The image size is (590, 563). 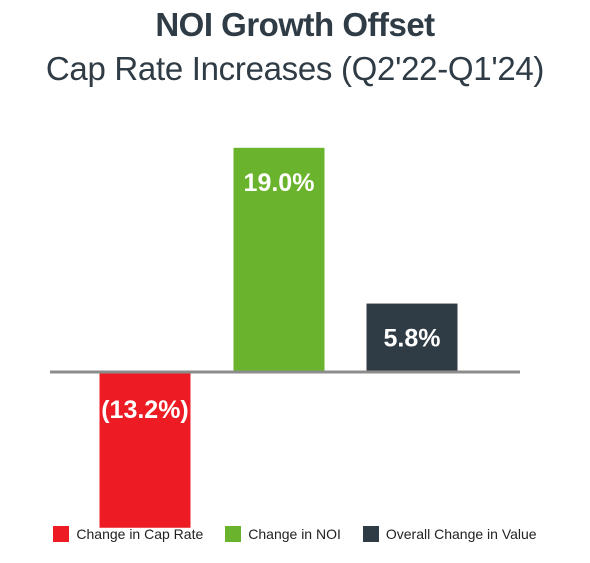 I want to click on legend-item-3: Overall Change in Value, so click(x=449, y=534).